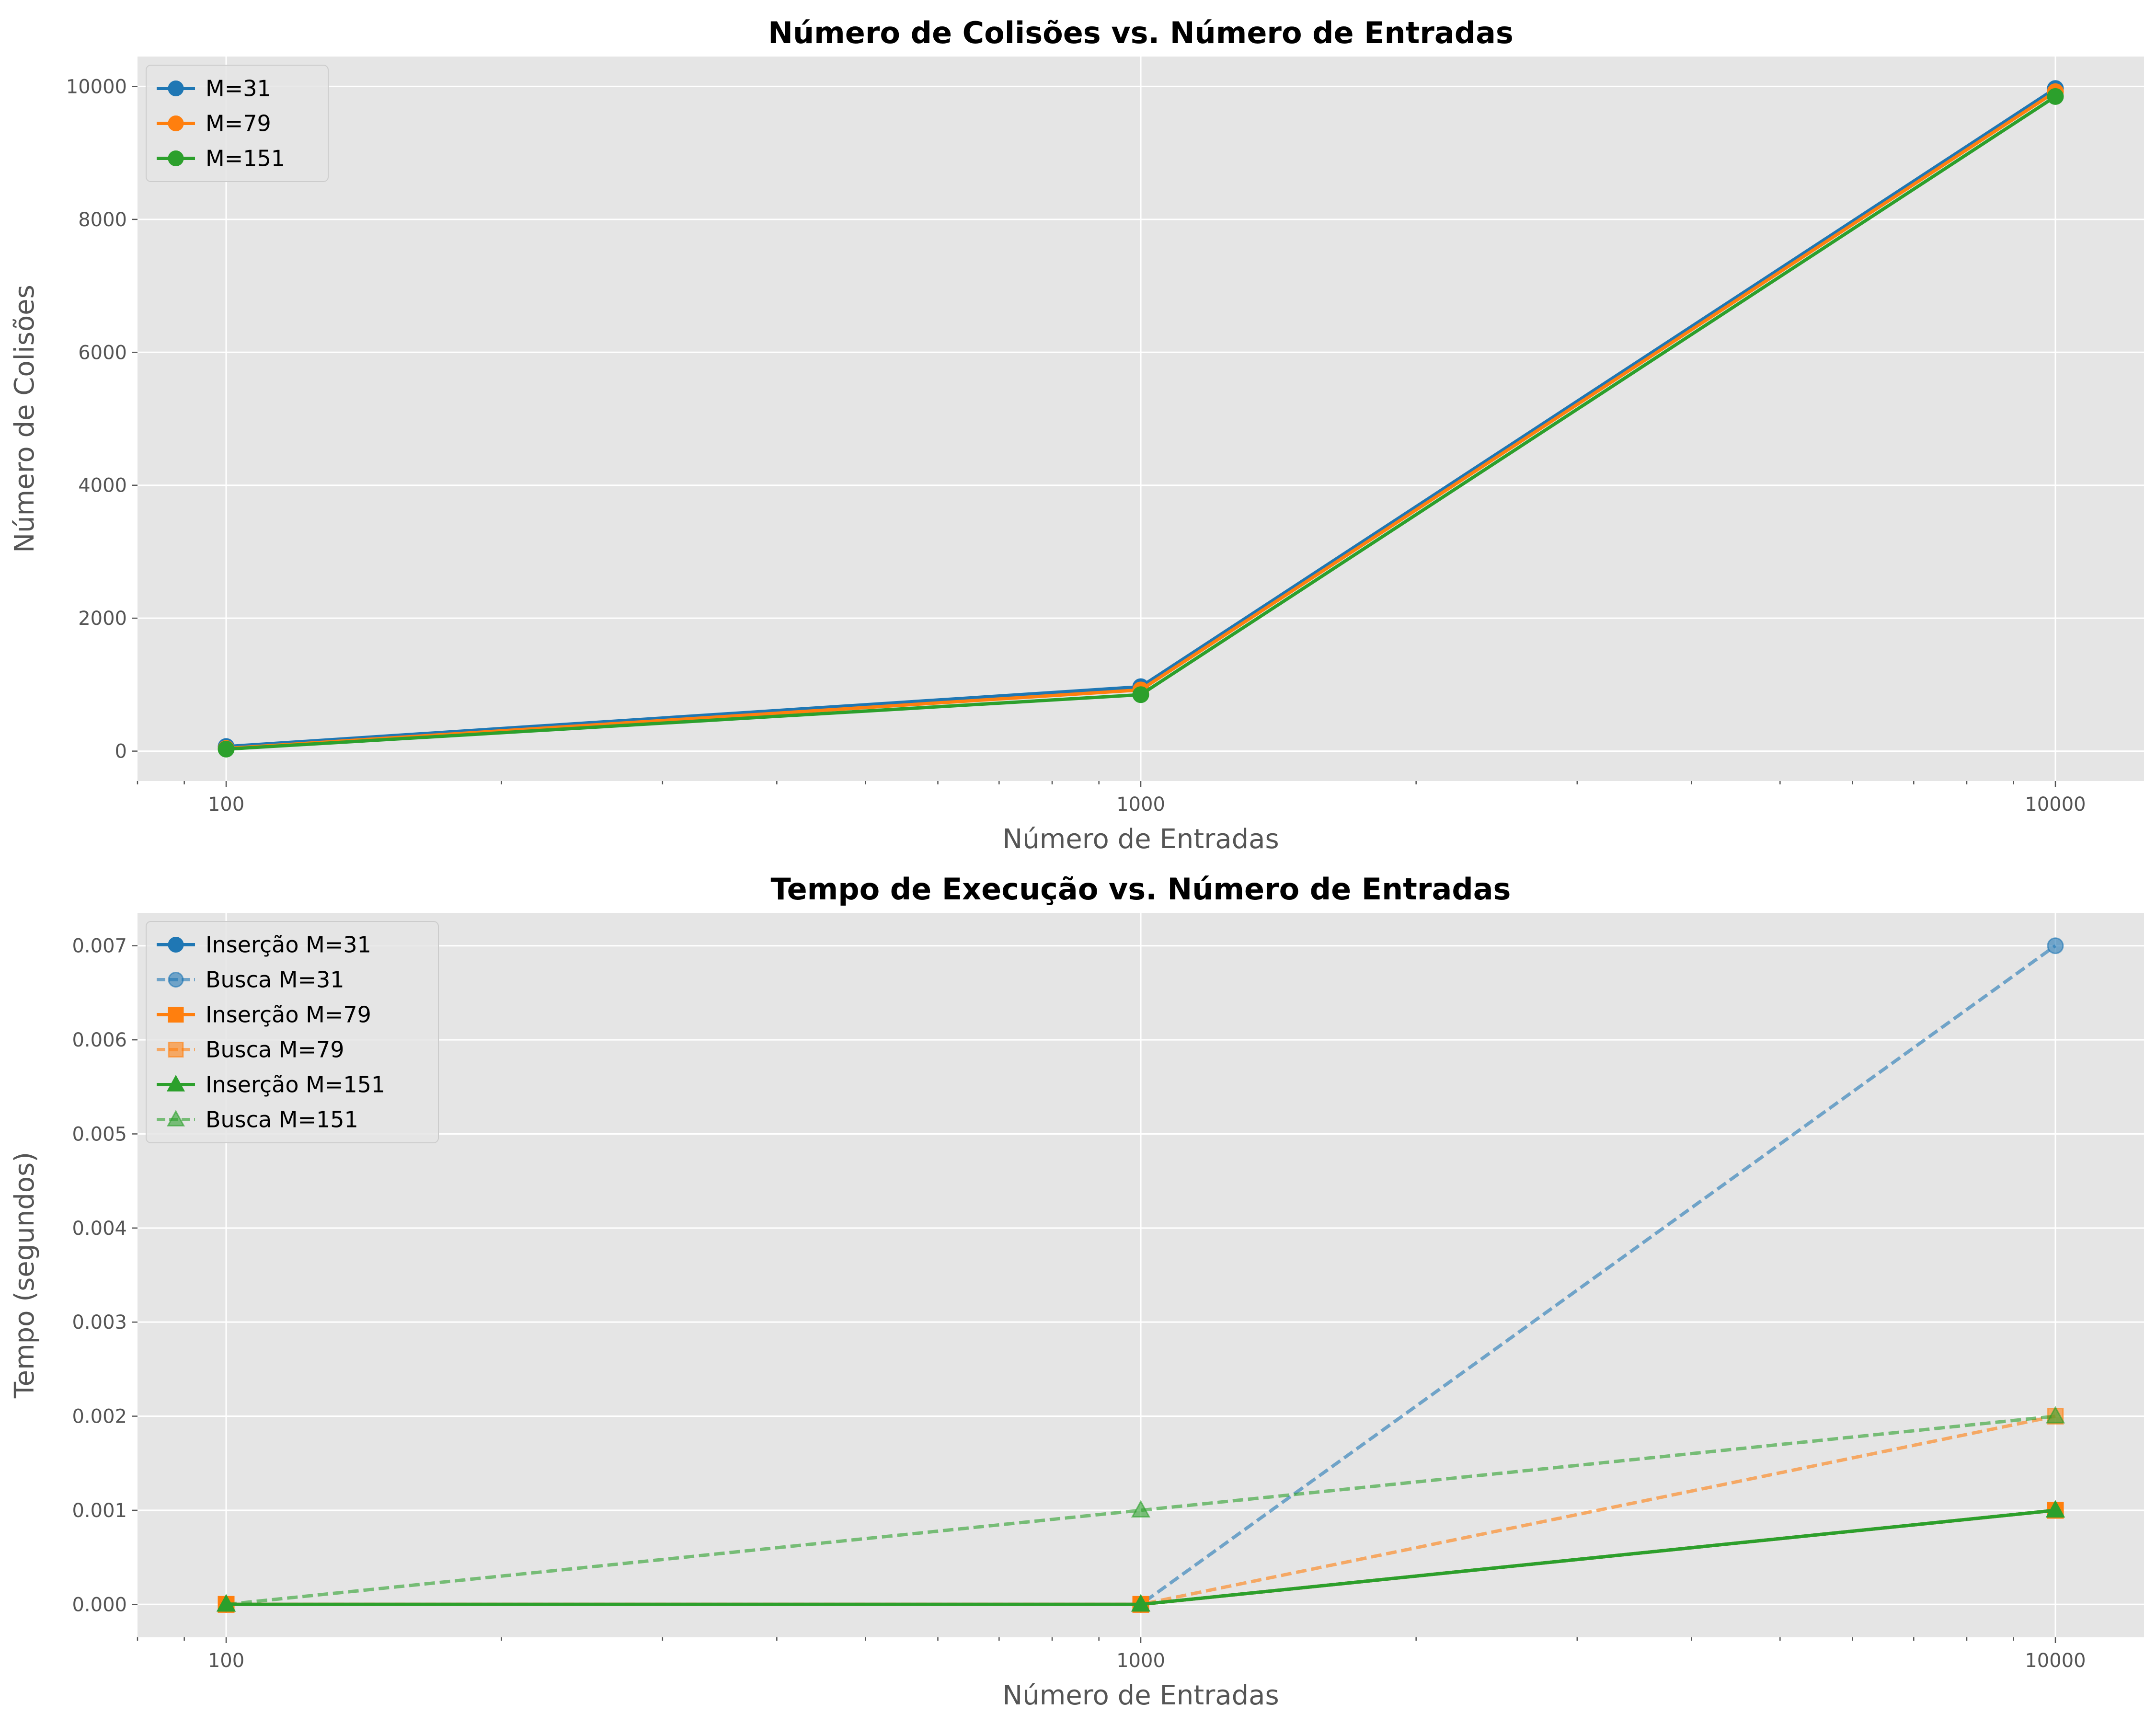  I want to click on collisions-y-axis-label: Número de Colisões, so click(24, 419).